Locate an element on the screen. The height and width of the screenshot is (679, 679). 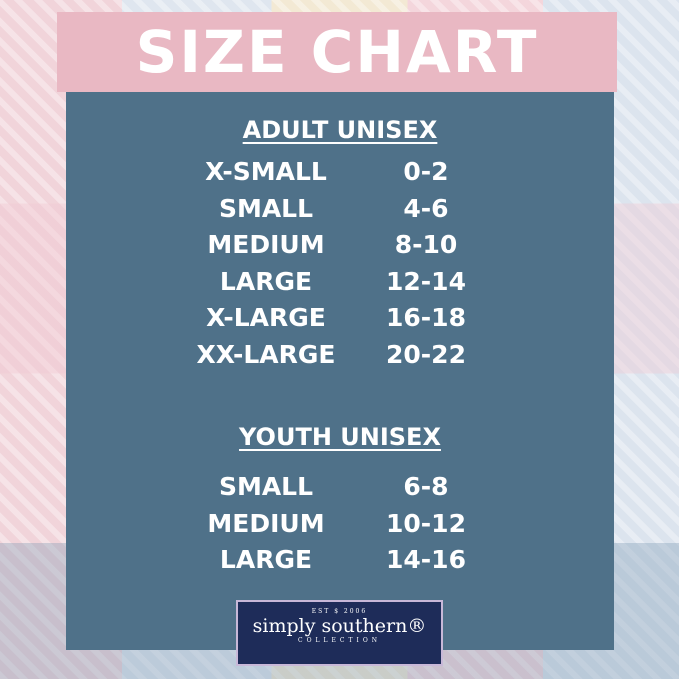
size-range: 6-8 is located at coordinates (426, 486).